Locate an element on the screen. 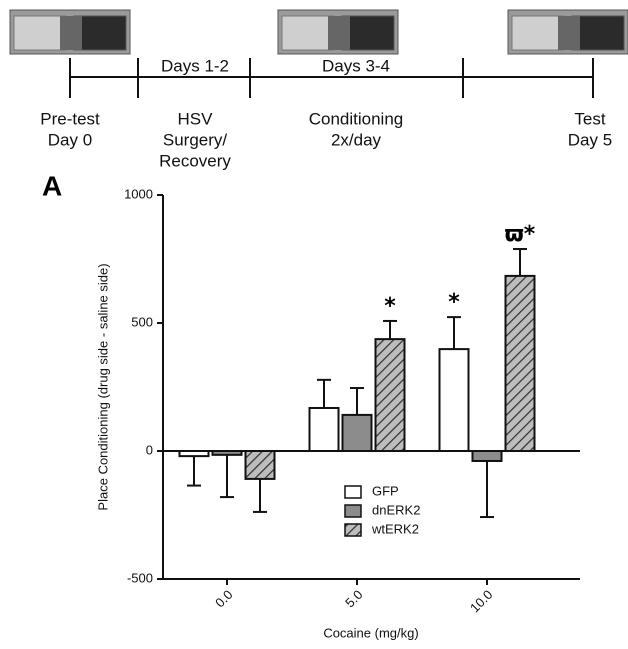 The width and height of the screenshot is (628, 649). y-tick-label: 0 is located at coordinates (149, 449).